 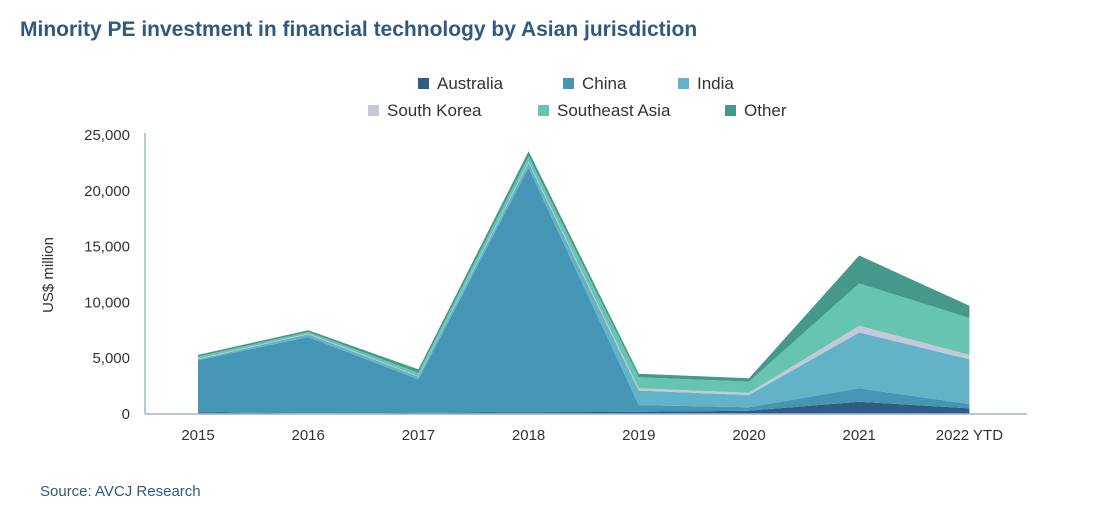 What do you see at coordinates (584, 407) in the screenshot?
I see `area-australia` at bounding box center [584, 407].